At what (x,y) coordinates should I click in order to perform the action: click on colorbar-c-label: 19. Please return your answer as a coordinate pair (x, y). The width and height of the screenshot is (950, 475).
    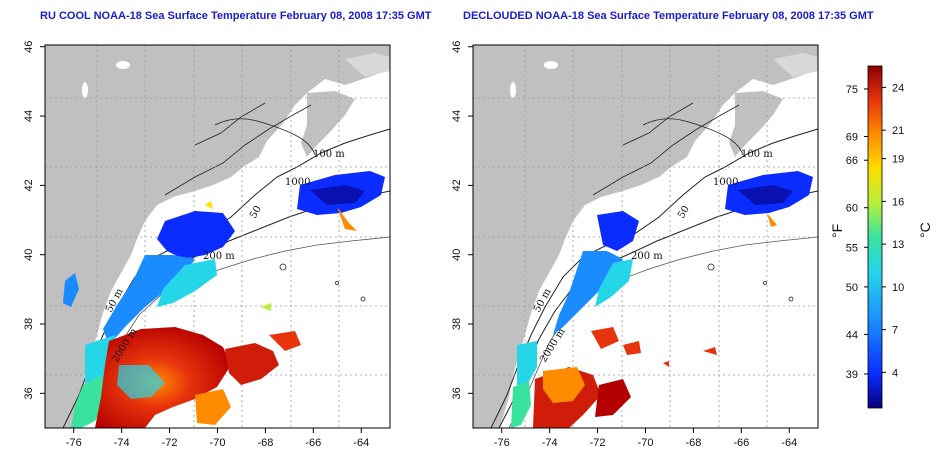
    Looking at the image, I should click on (898, 160).